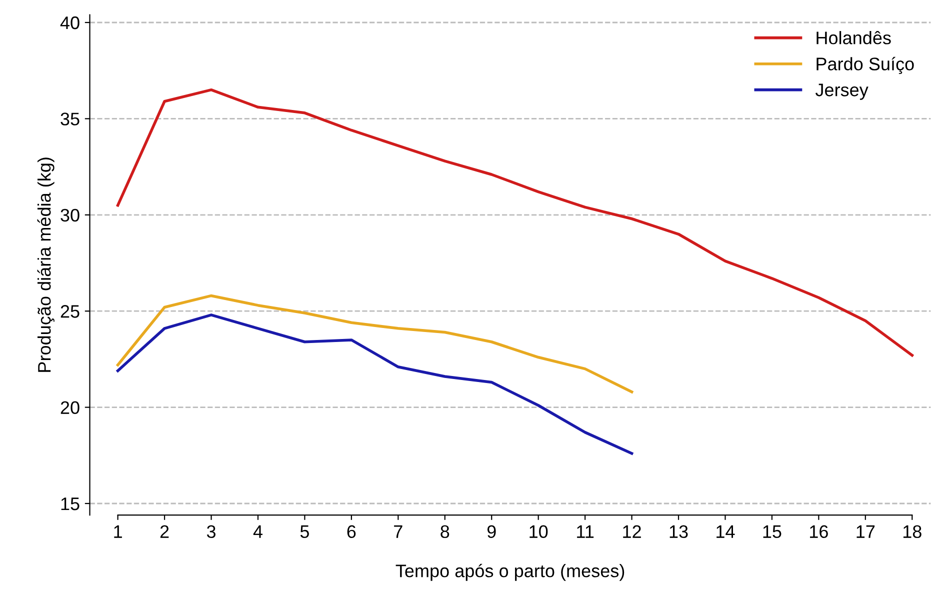  What do you see at coordinates (445, 531) in the screenshot?
I see `x-tick-label: 8` at bounding box center [445, 531].